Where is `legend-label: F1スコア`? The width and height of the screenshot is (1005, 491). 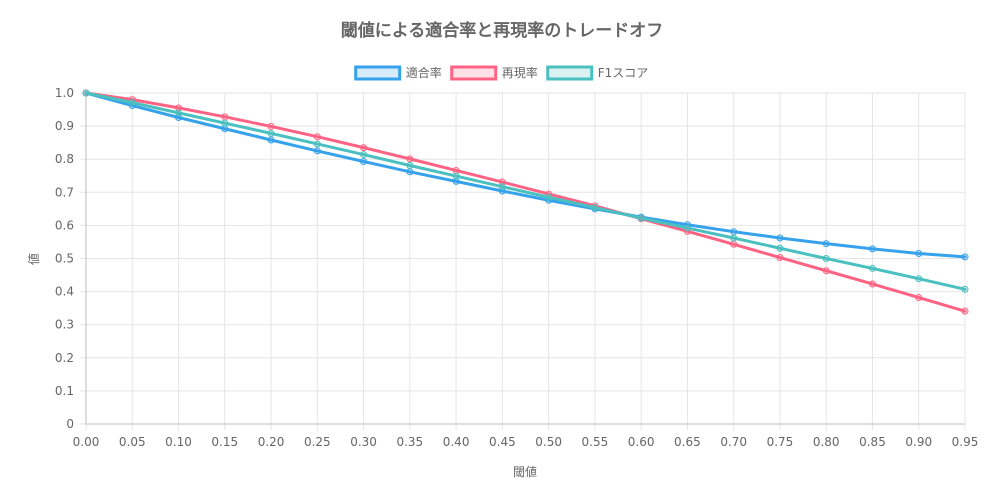
legend-label: F1スコア is located at coordinates (623, 73).